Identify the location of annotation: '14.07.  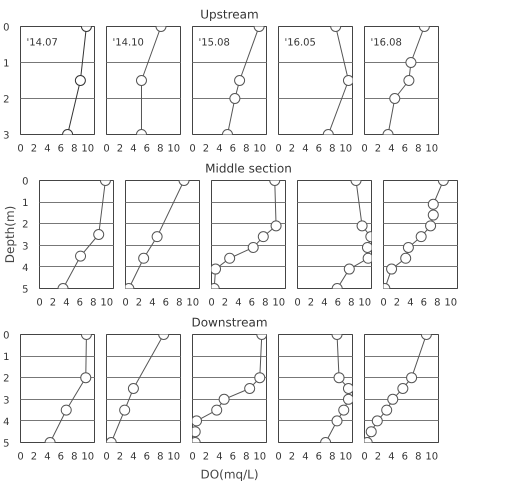
(42, 43).